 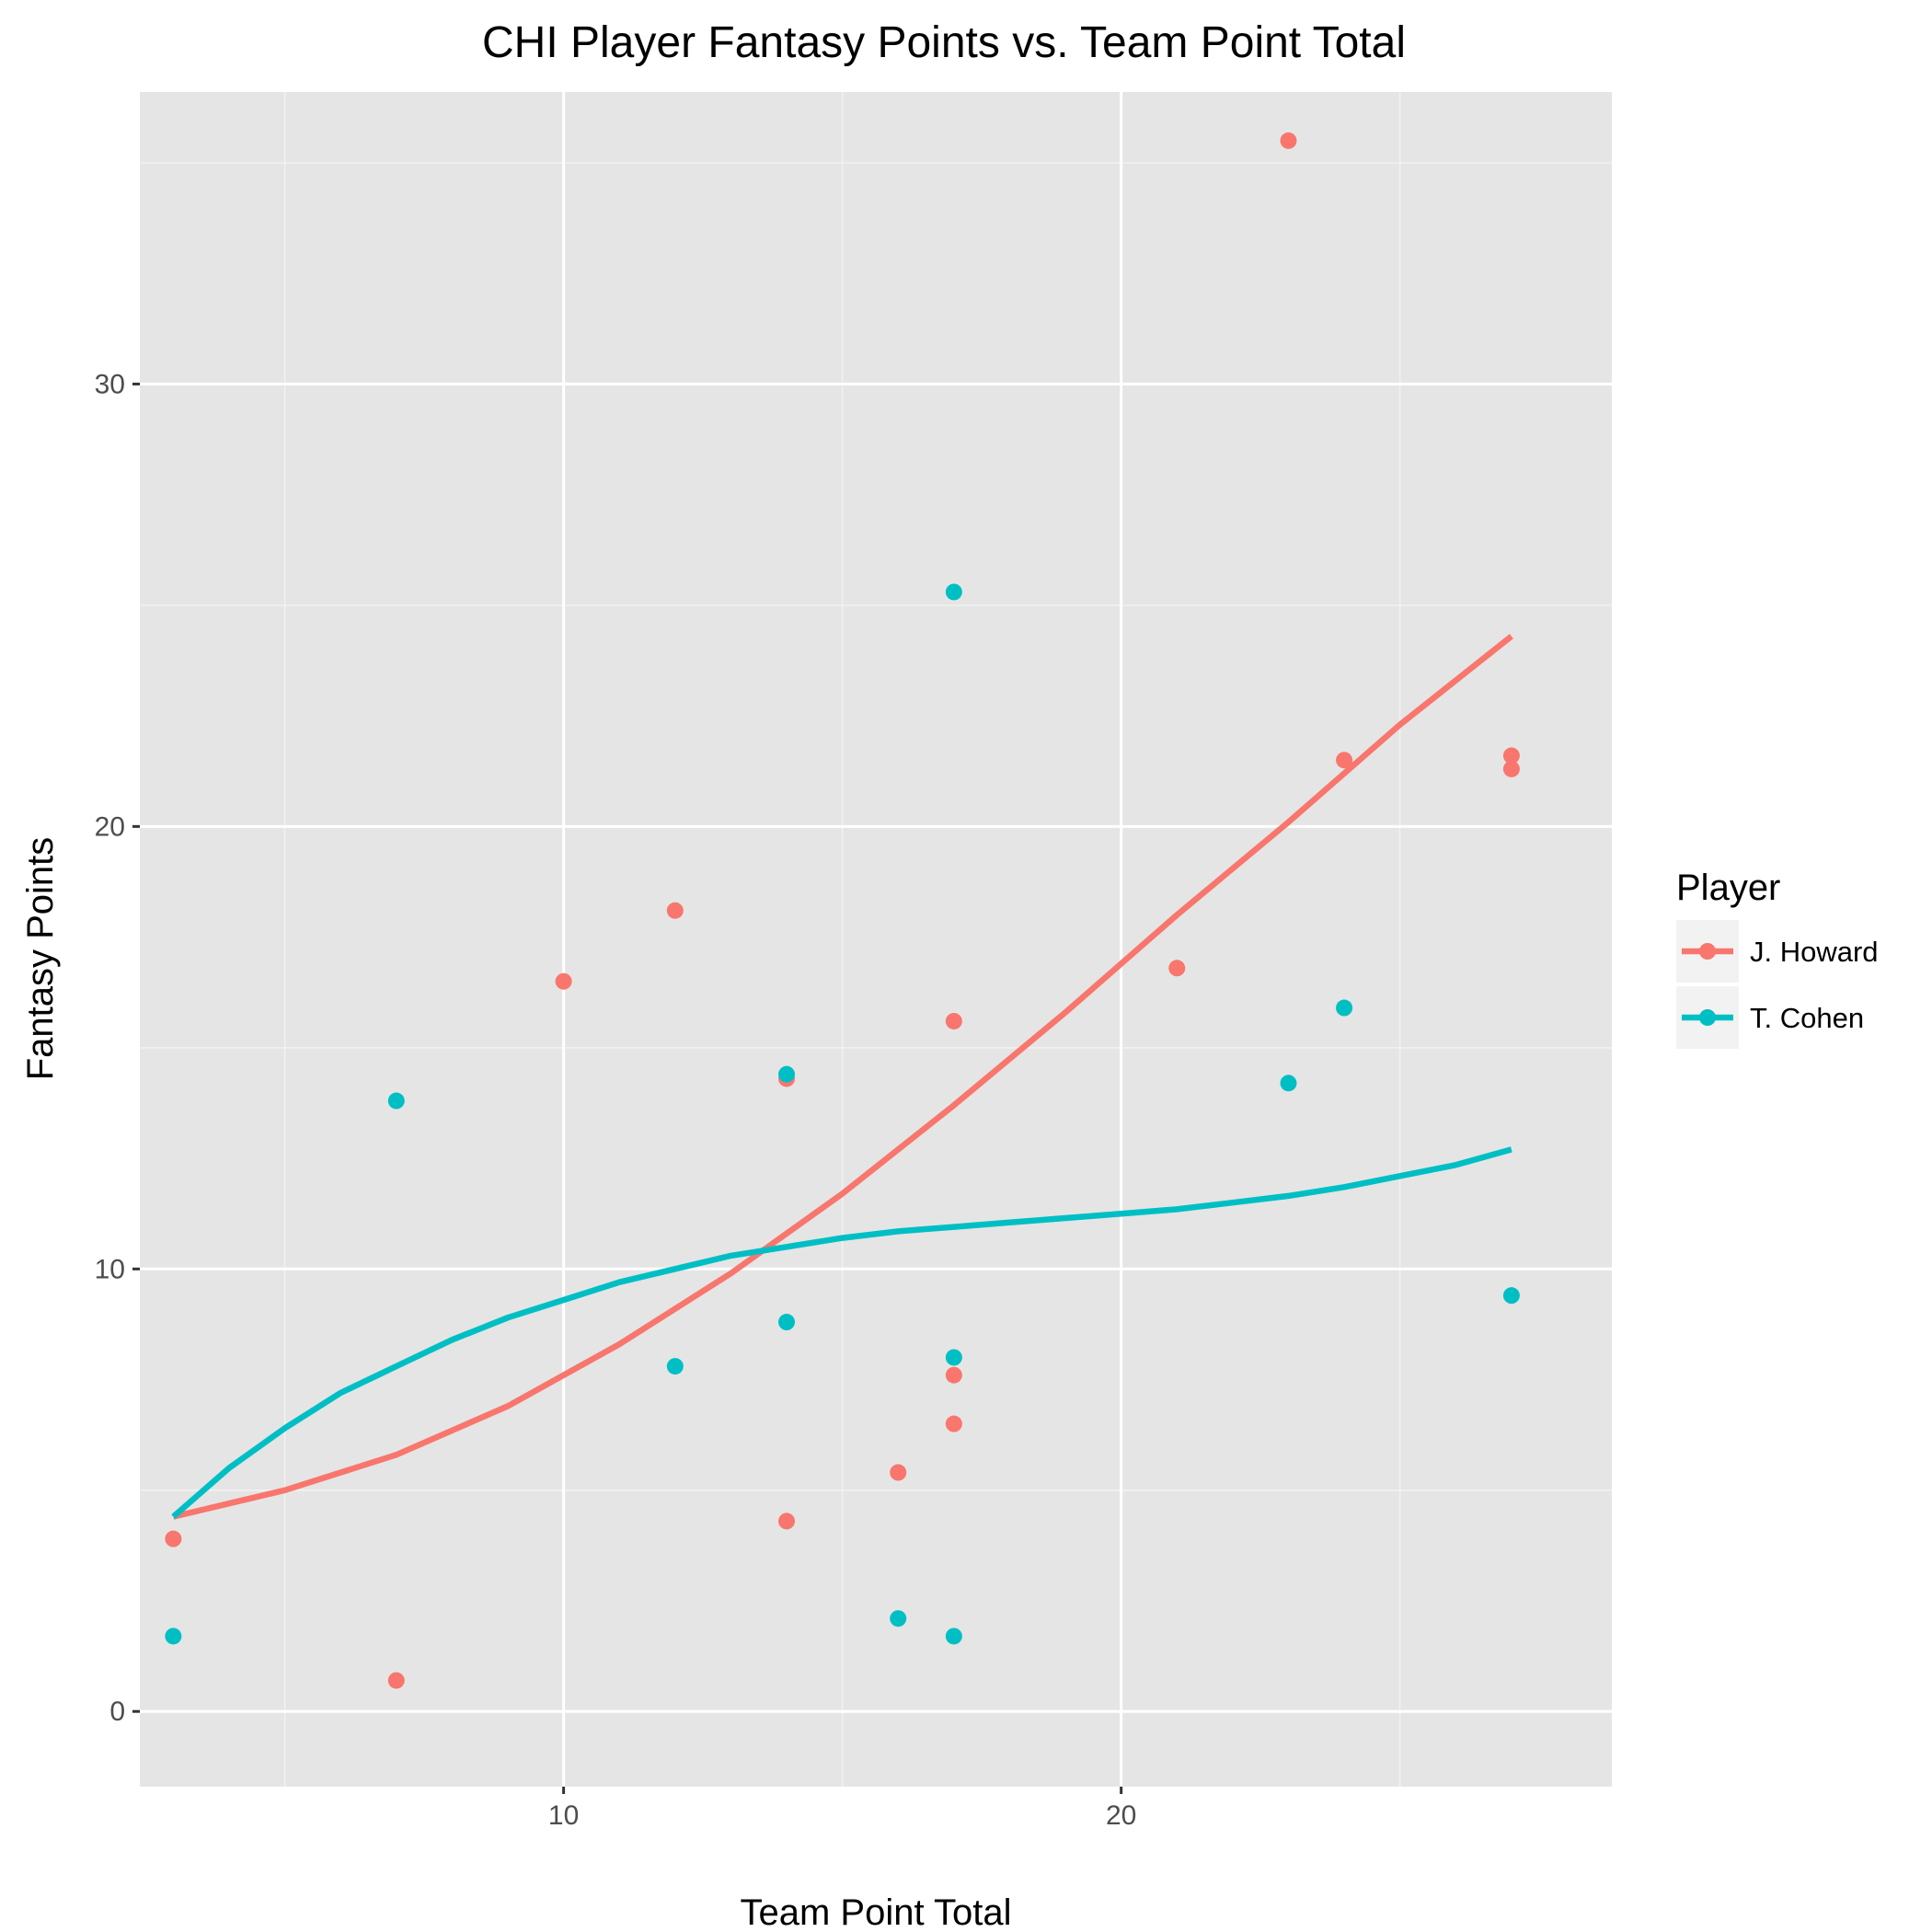 I want to click on legend-title: Player, so click(x=1728, y=888).